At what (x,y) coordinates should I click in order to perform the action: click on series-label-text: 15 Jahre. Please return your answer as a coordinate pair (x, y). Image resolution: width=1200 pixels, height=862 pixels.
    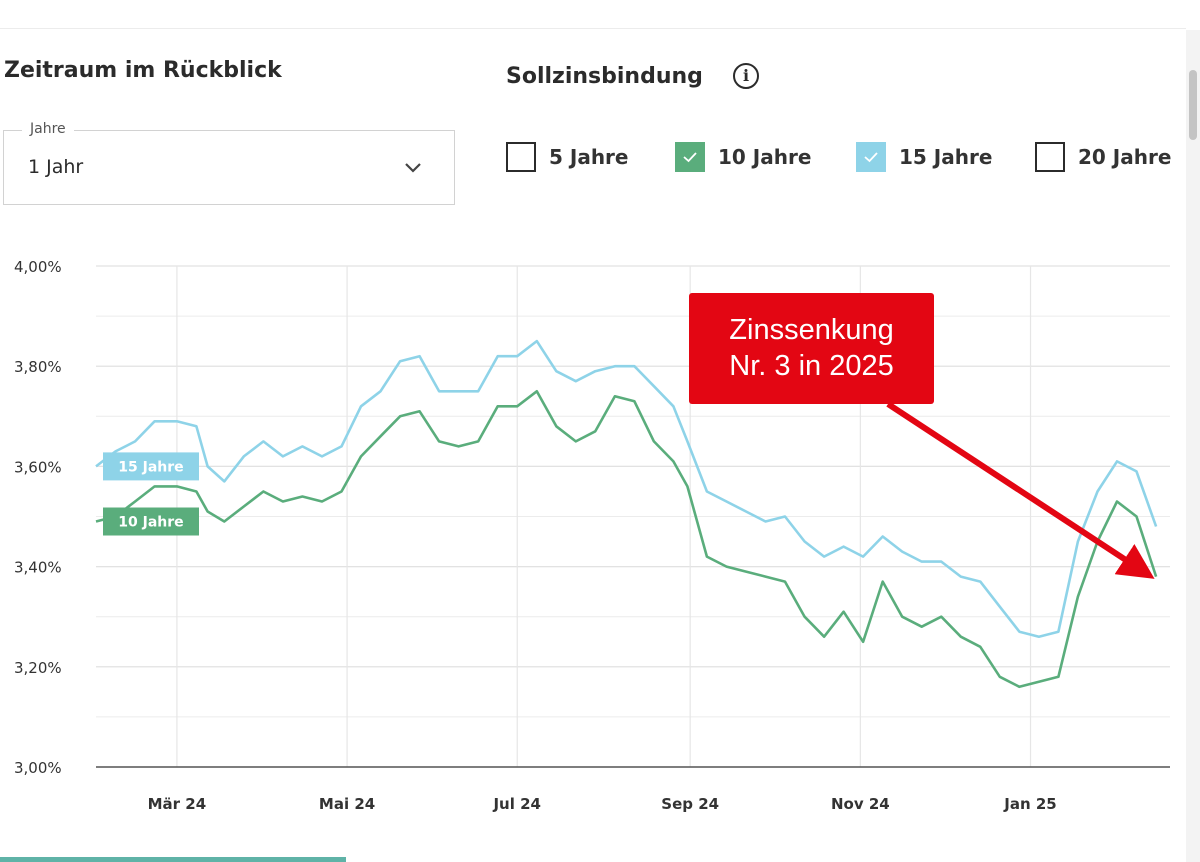
    Looking at the image, I should click on (150, 467).